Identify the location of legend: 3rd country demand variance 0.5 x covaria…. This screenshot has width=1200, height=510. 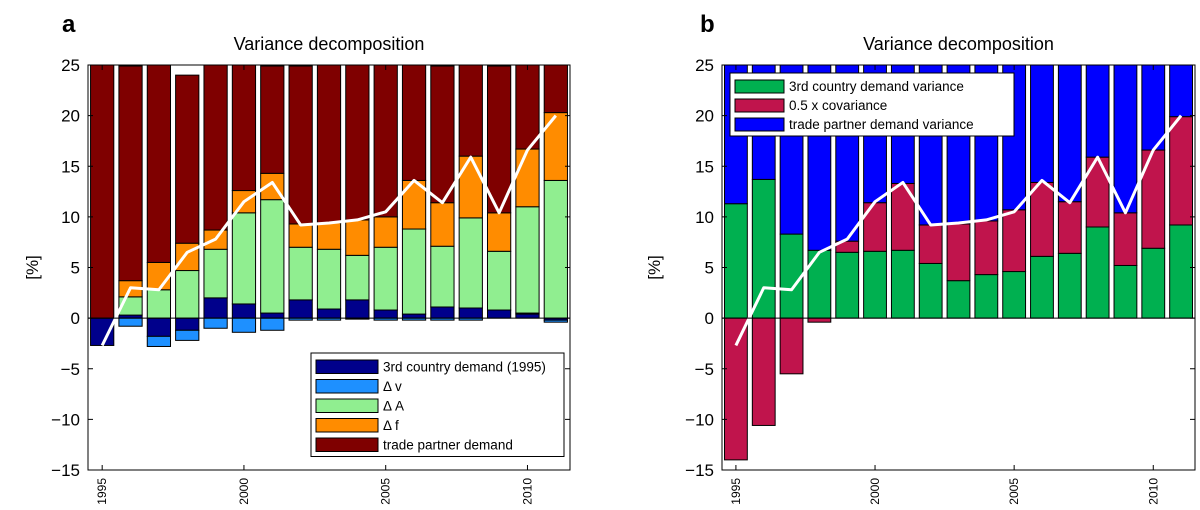
(872, 104).